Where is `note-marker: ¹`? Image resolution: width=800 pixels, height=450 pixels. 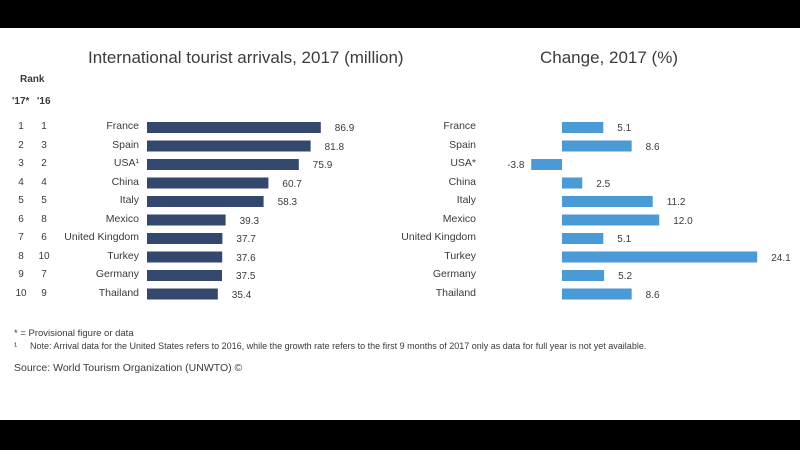
note-marker: ¹ is located at coordinates (16, 346).